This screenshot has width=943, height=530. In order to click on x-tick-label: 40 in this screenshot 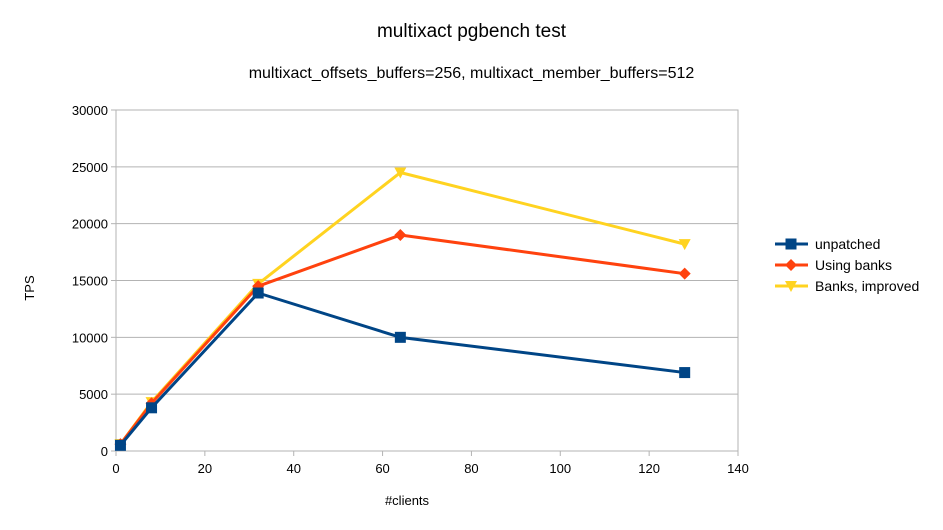, I will do `click(293, 468)`.